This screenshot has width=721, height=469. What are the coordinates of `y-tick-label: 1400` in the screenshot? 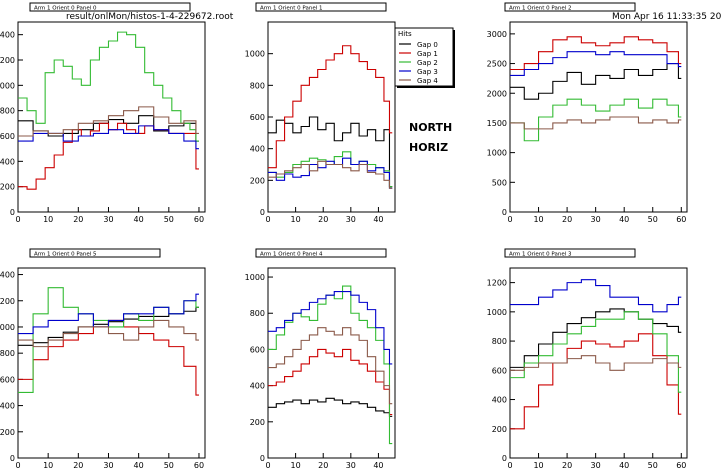 It's located at (7, 35).